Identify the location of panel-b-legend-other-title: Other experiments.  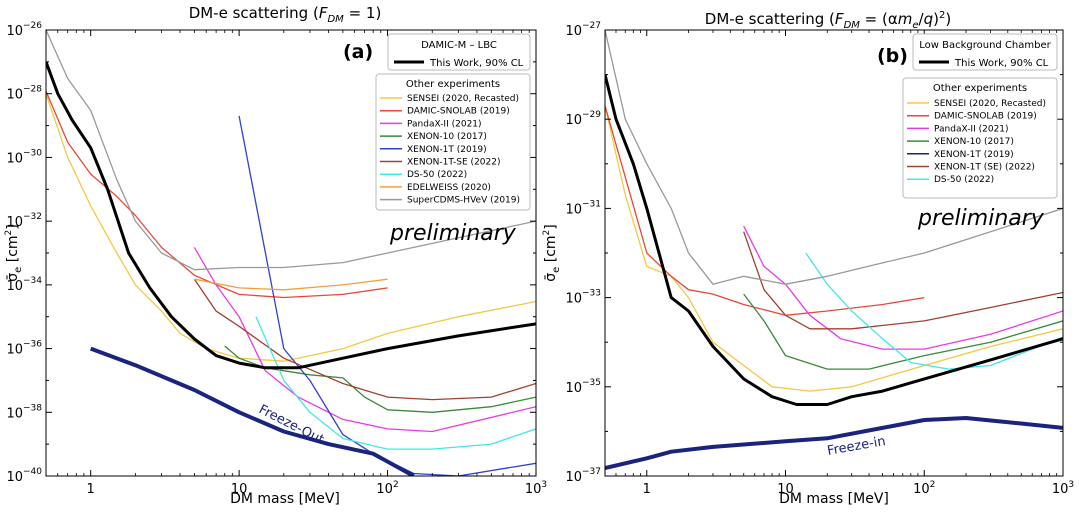
(980, 88).